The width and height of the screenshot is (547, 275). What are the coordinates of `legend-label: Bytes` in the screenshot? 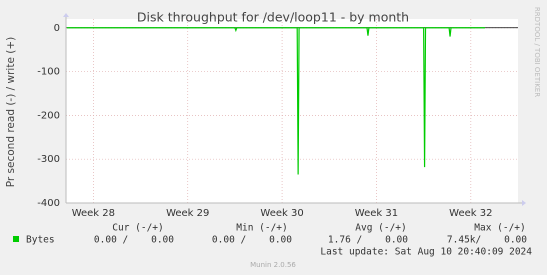 It's located at (40, 240).